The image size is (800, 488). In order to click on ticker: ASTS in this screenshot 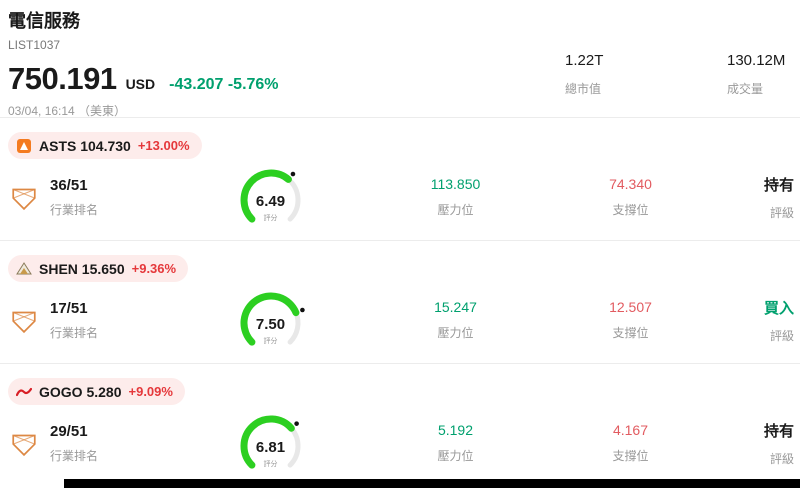, I will do `click(58, 145)`.